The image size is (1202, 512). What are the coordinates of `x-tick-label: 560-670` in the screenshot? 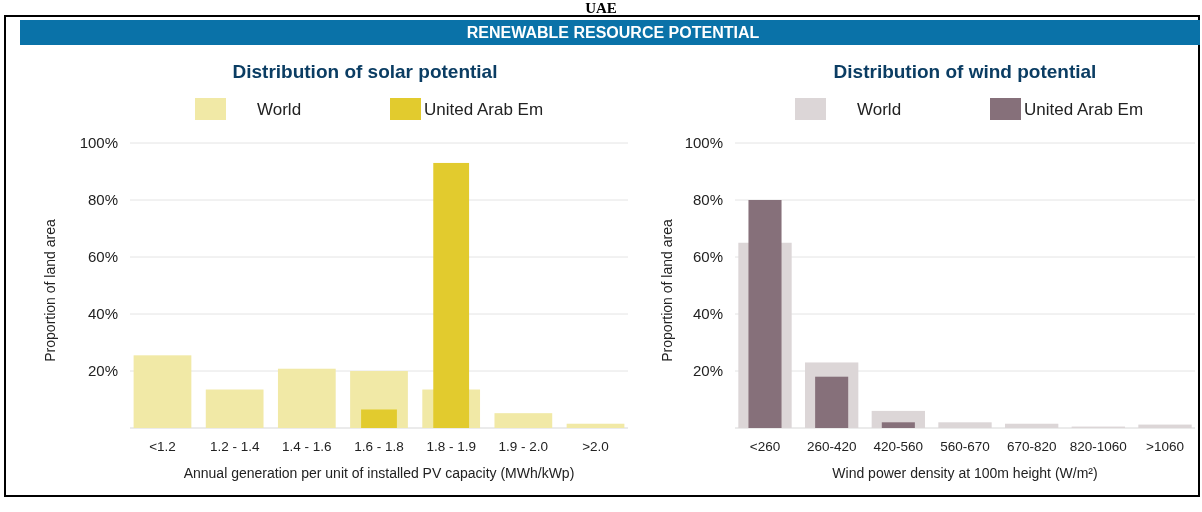 It's located at (965, 446).